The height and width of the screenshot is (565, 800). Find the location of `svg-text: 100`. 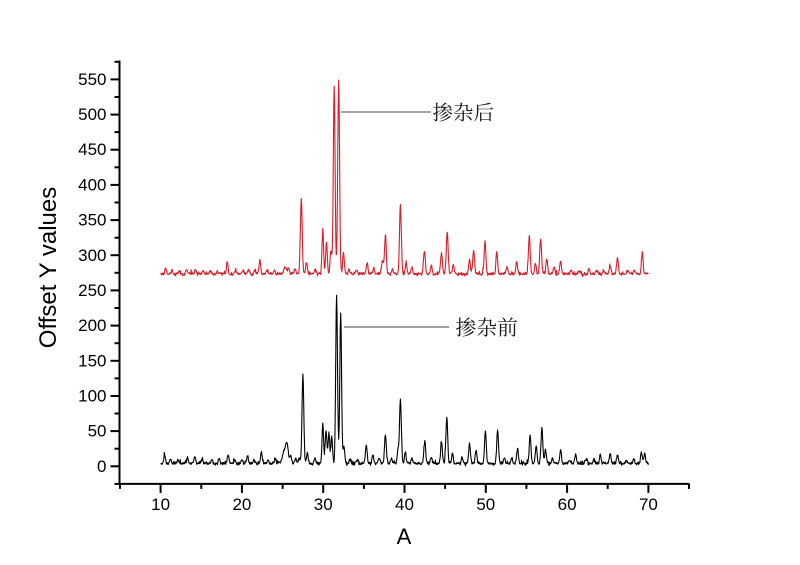

svg-text: 100 is located at coordinates (92, 396).